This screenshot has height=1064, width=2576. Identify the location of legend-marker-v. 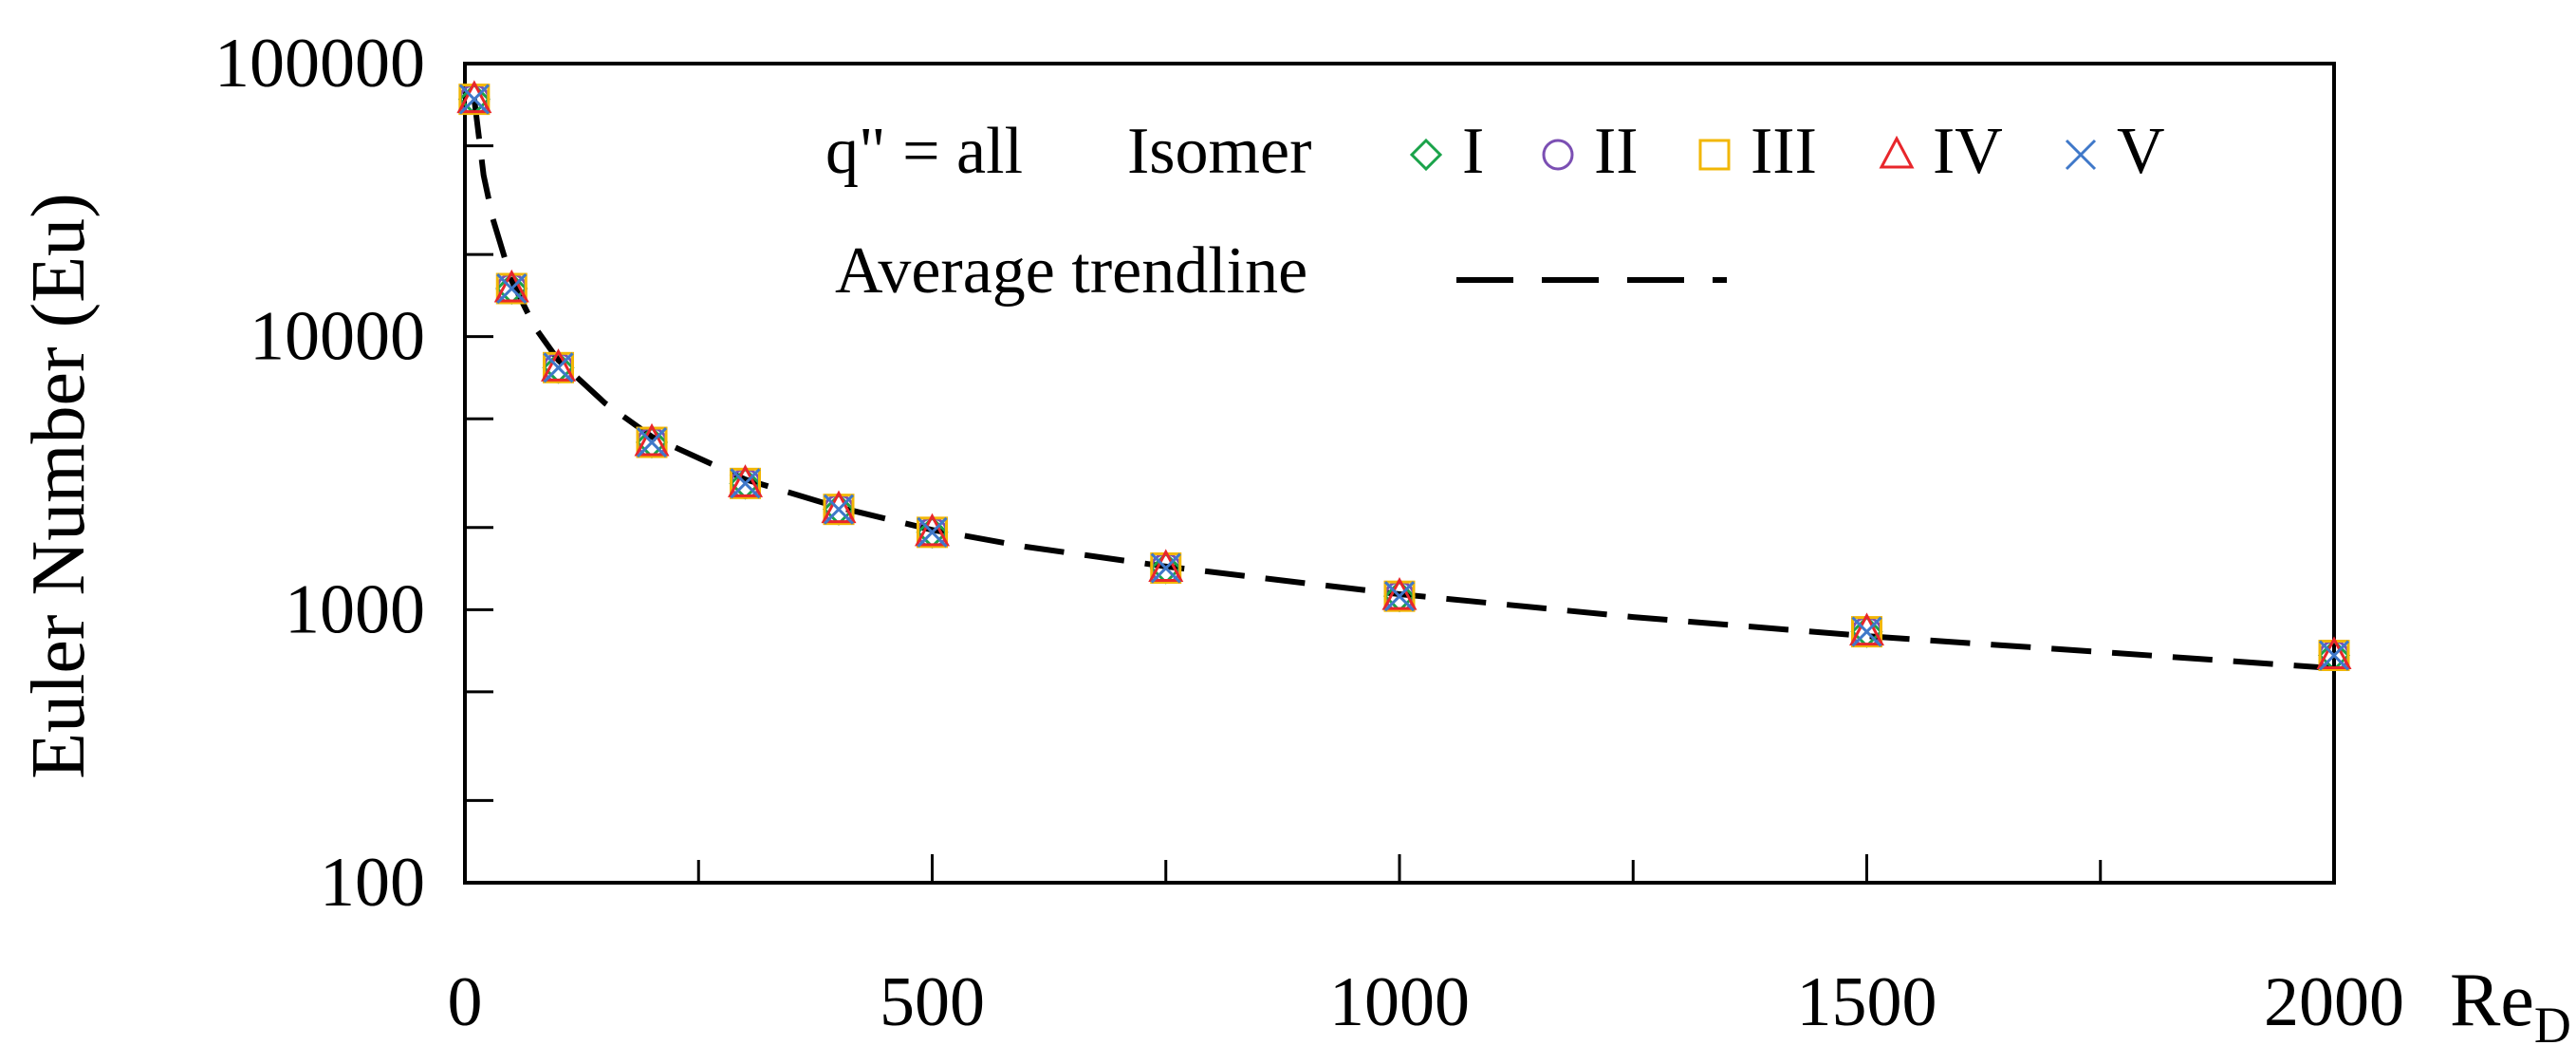
(2081, 155).